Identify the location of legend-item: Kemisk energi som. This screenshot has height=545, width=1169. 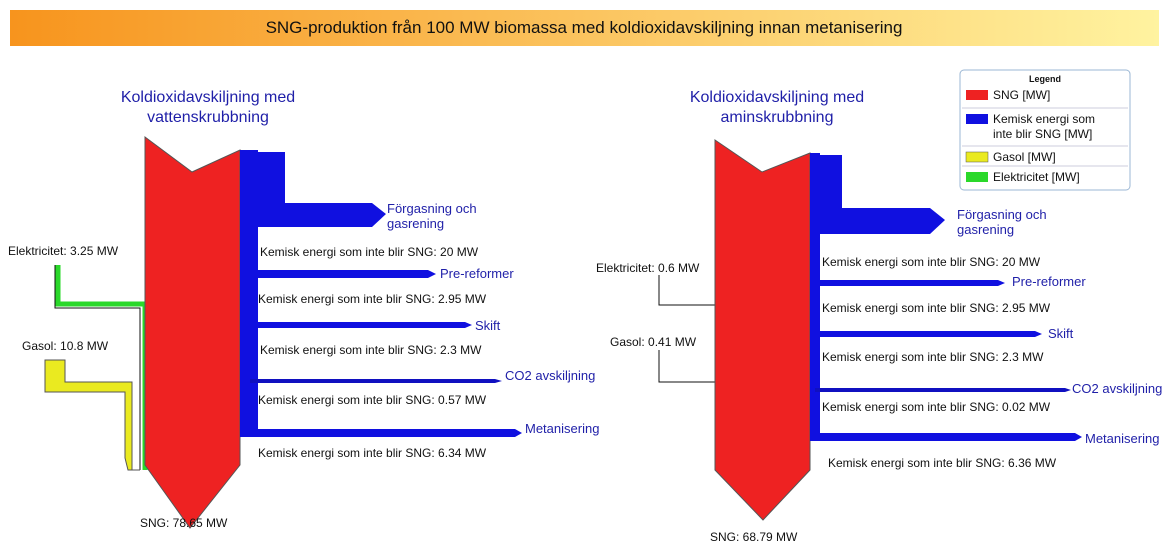
(1044, 119).